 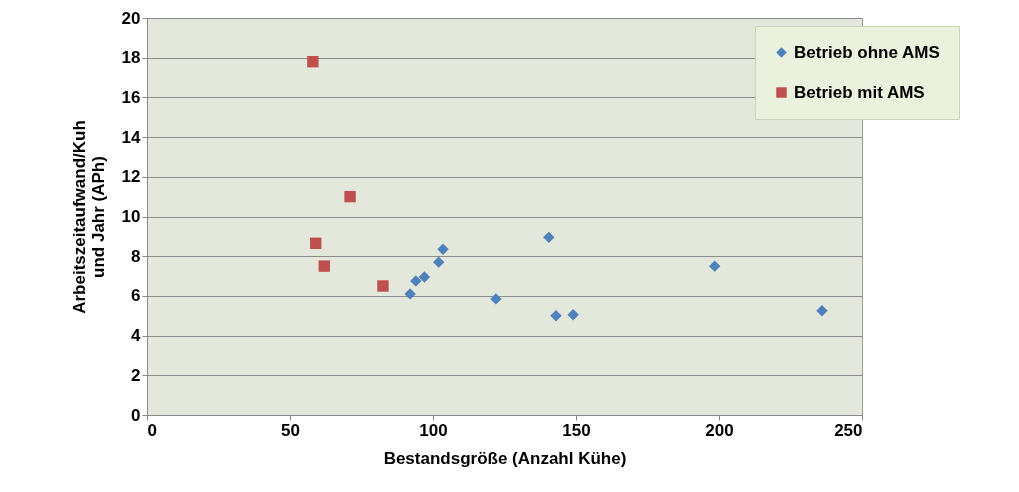 I want to click on y-tick-label: 0, so click(x=136, y=415).